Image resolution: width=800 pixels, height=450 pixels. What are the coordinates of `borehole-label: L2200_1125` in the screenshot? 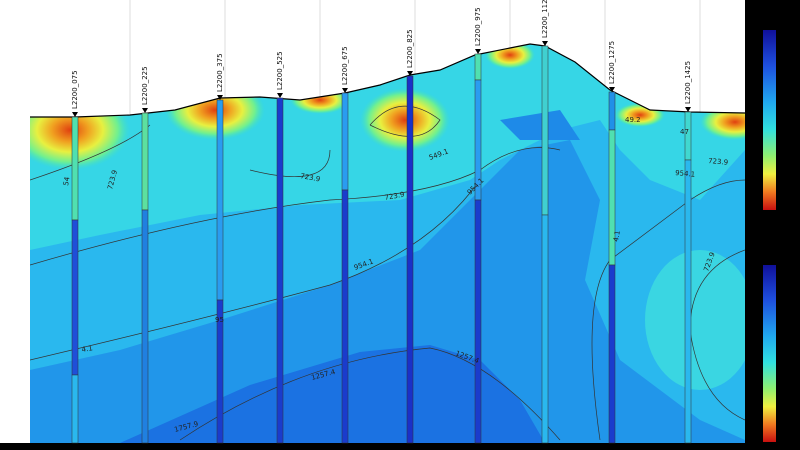 It's located at (545, 19).